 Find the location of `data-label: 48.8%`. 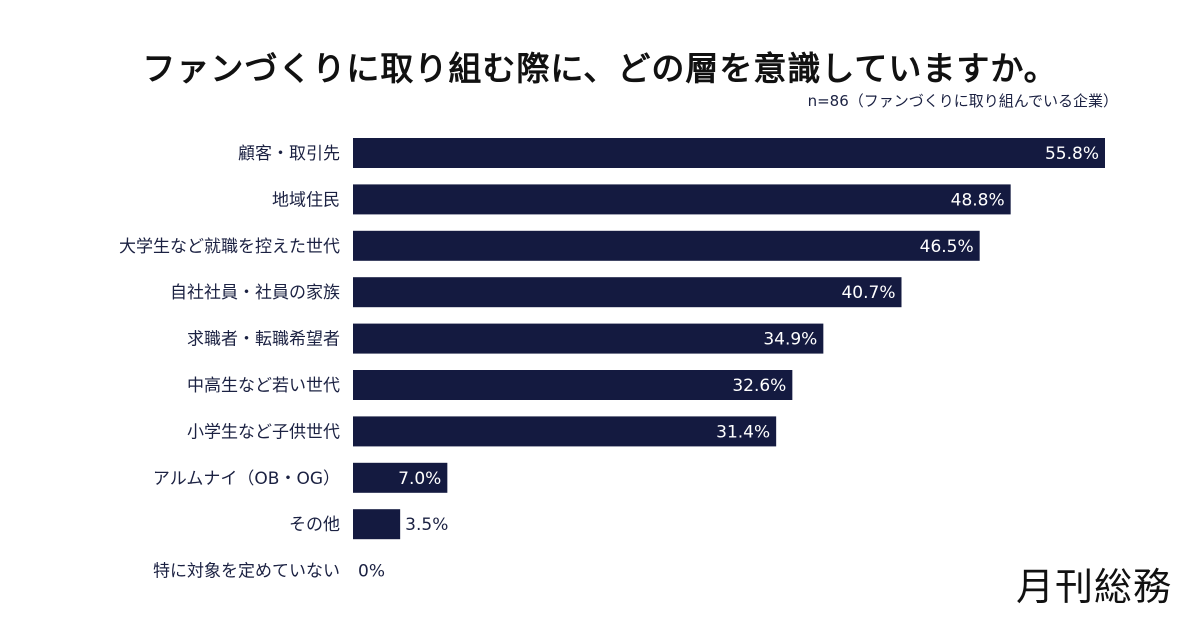

data-label: 48.8% is located at coordinates (978, 200).